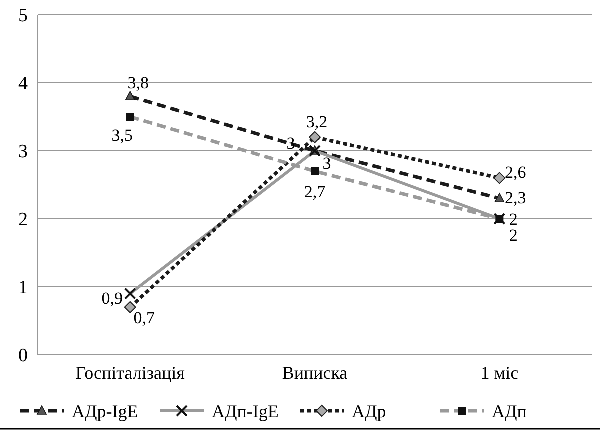  What do you see at coordinates (515, 172) in the screenshot?
I see `data-label: 2,6` at bounding box center [515, 172].